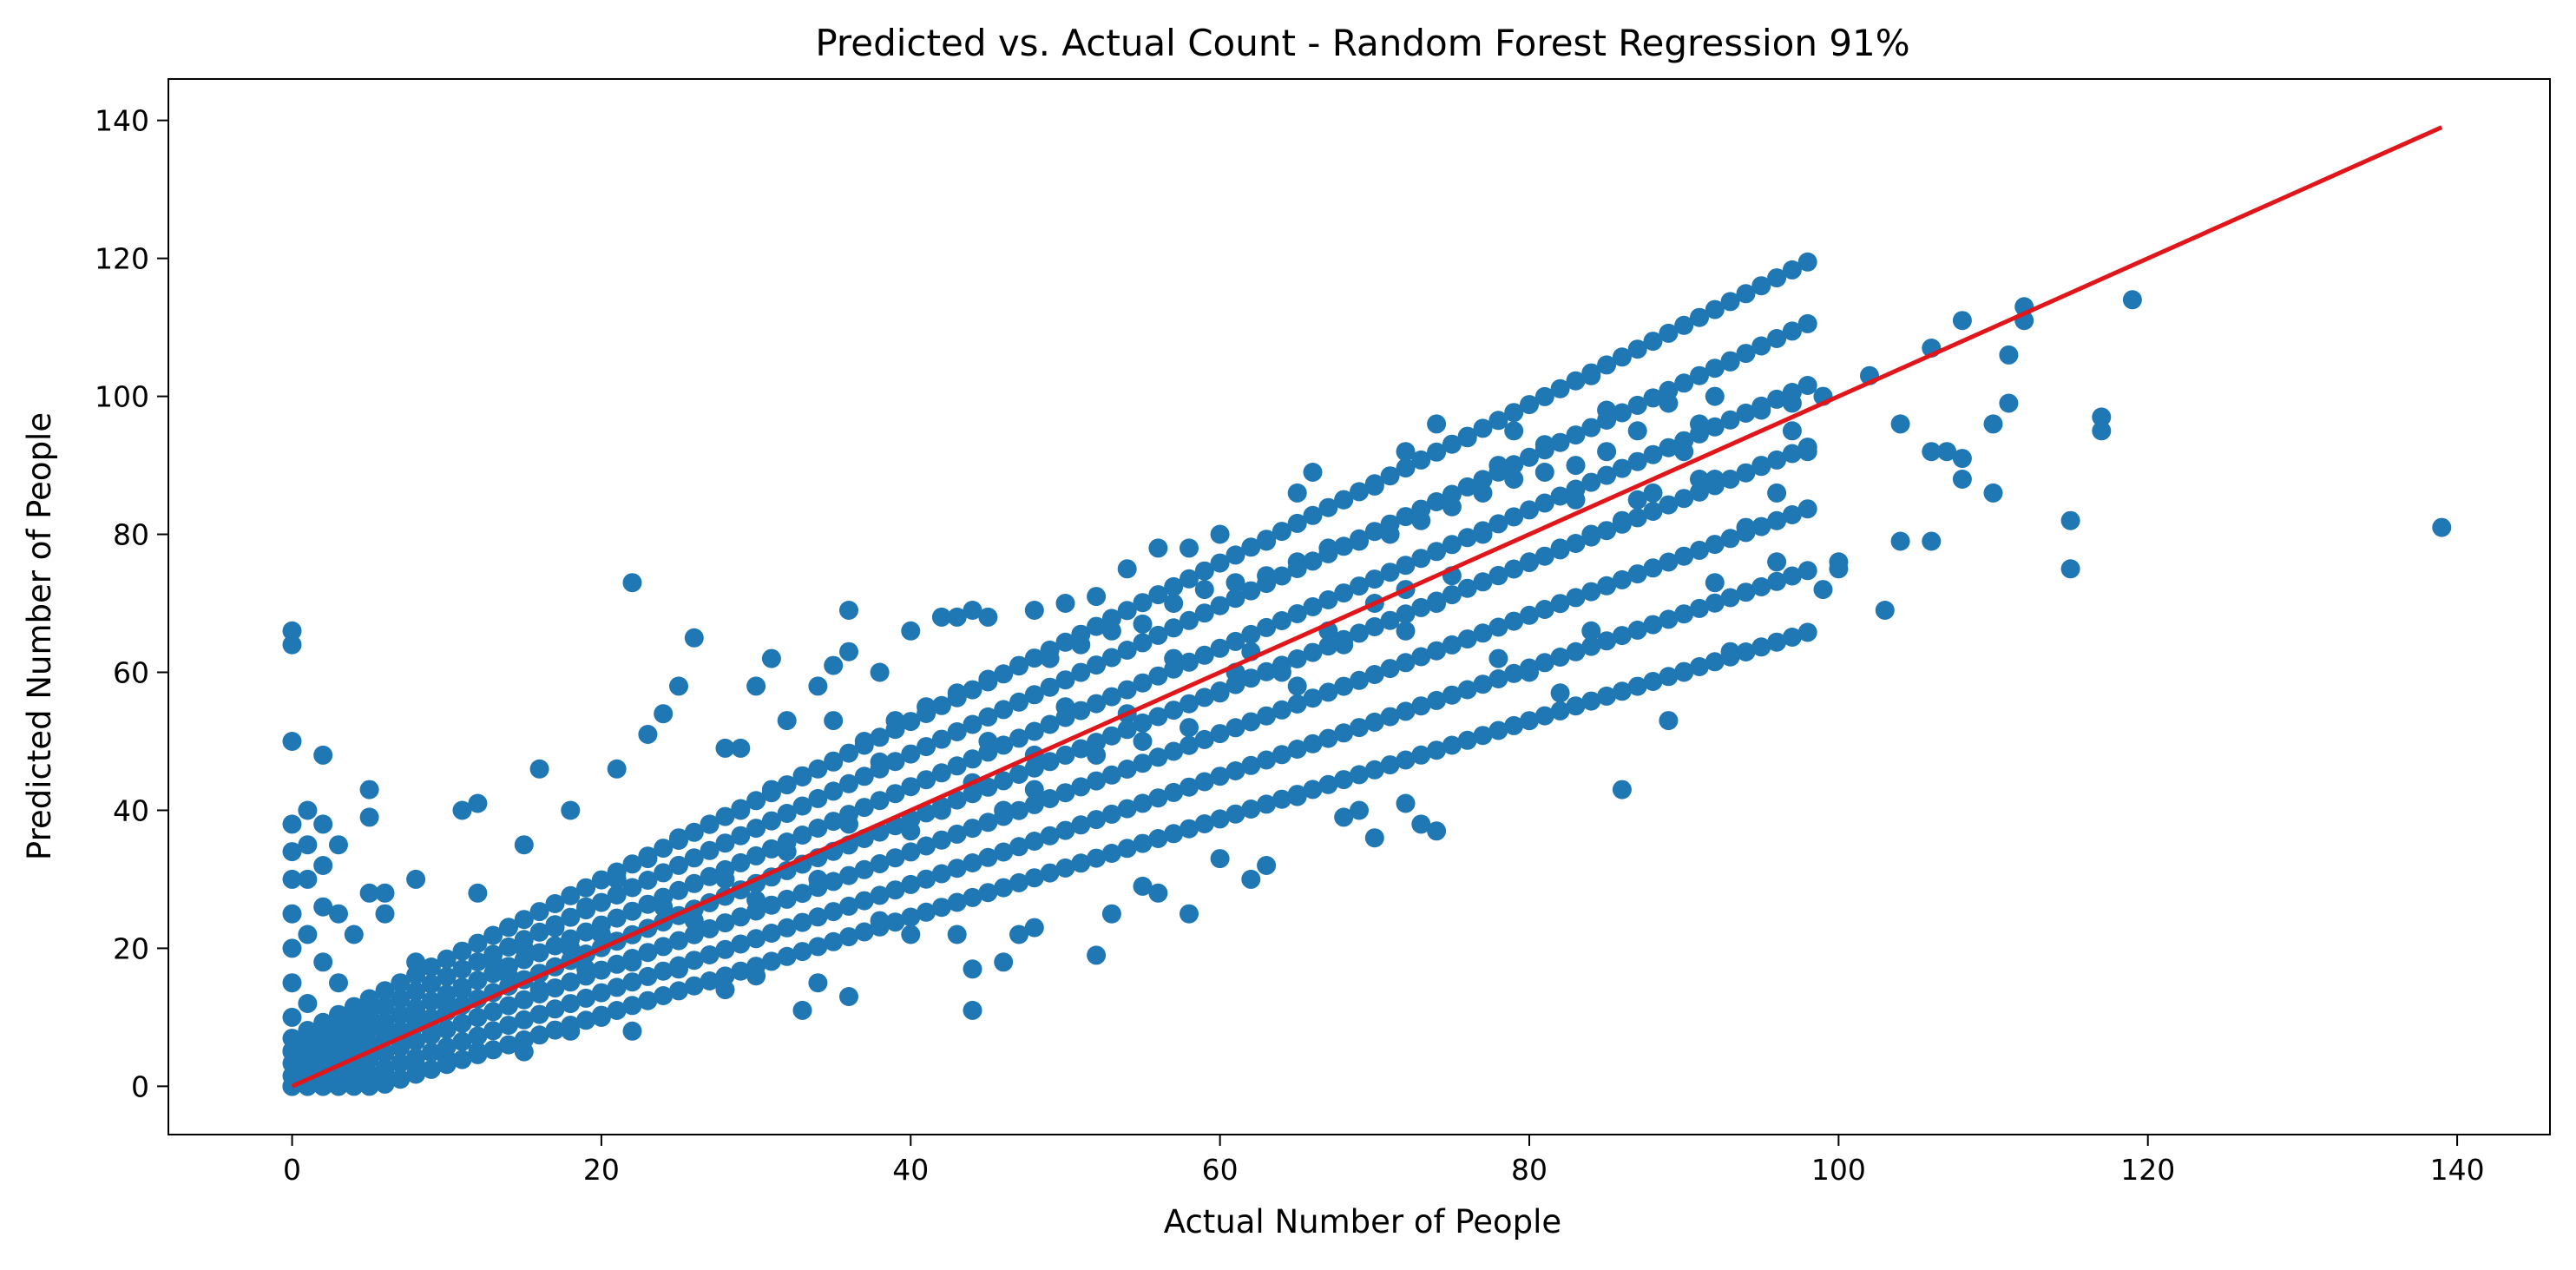 The width and height of the screenshot is (2576, 1270). Describe the element at coordinates (131, 673) in the screenshot. I see `y-tick-label: 60` at that location.